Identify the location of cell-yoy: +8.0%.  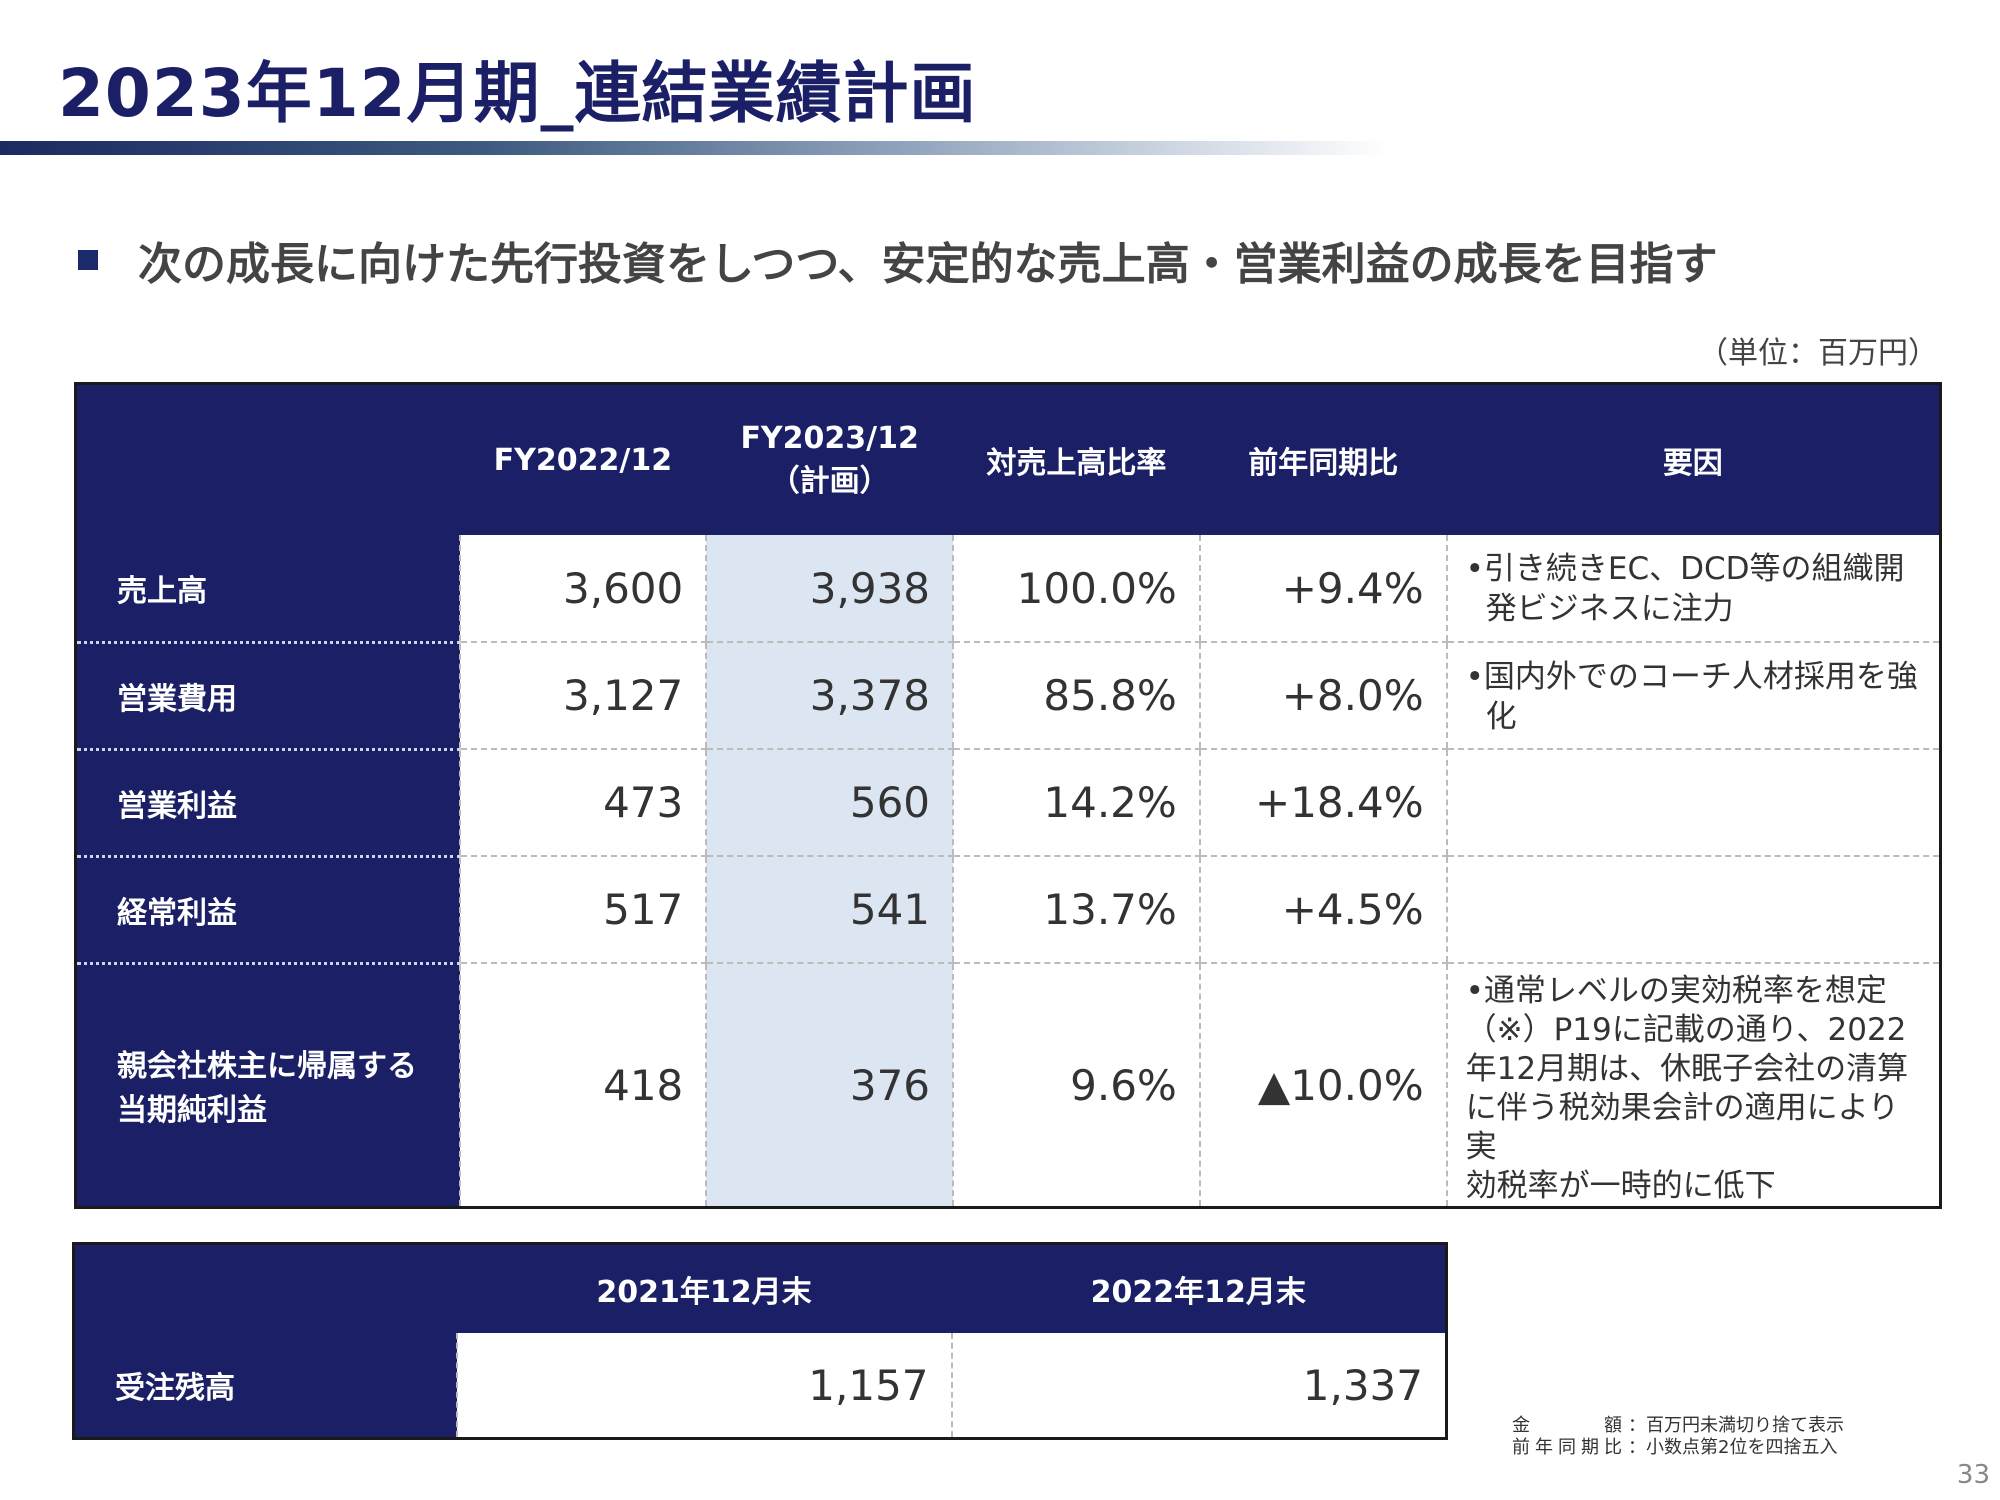
(1322, 696).